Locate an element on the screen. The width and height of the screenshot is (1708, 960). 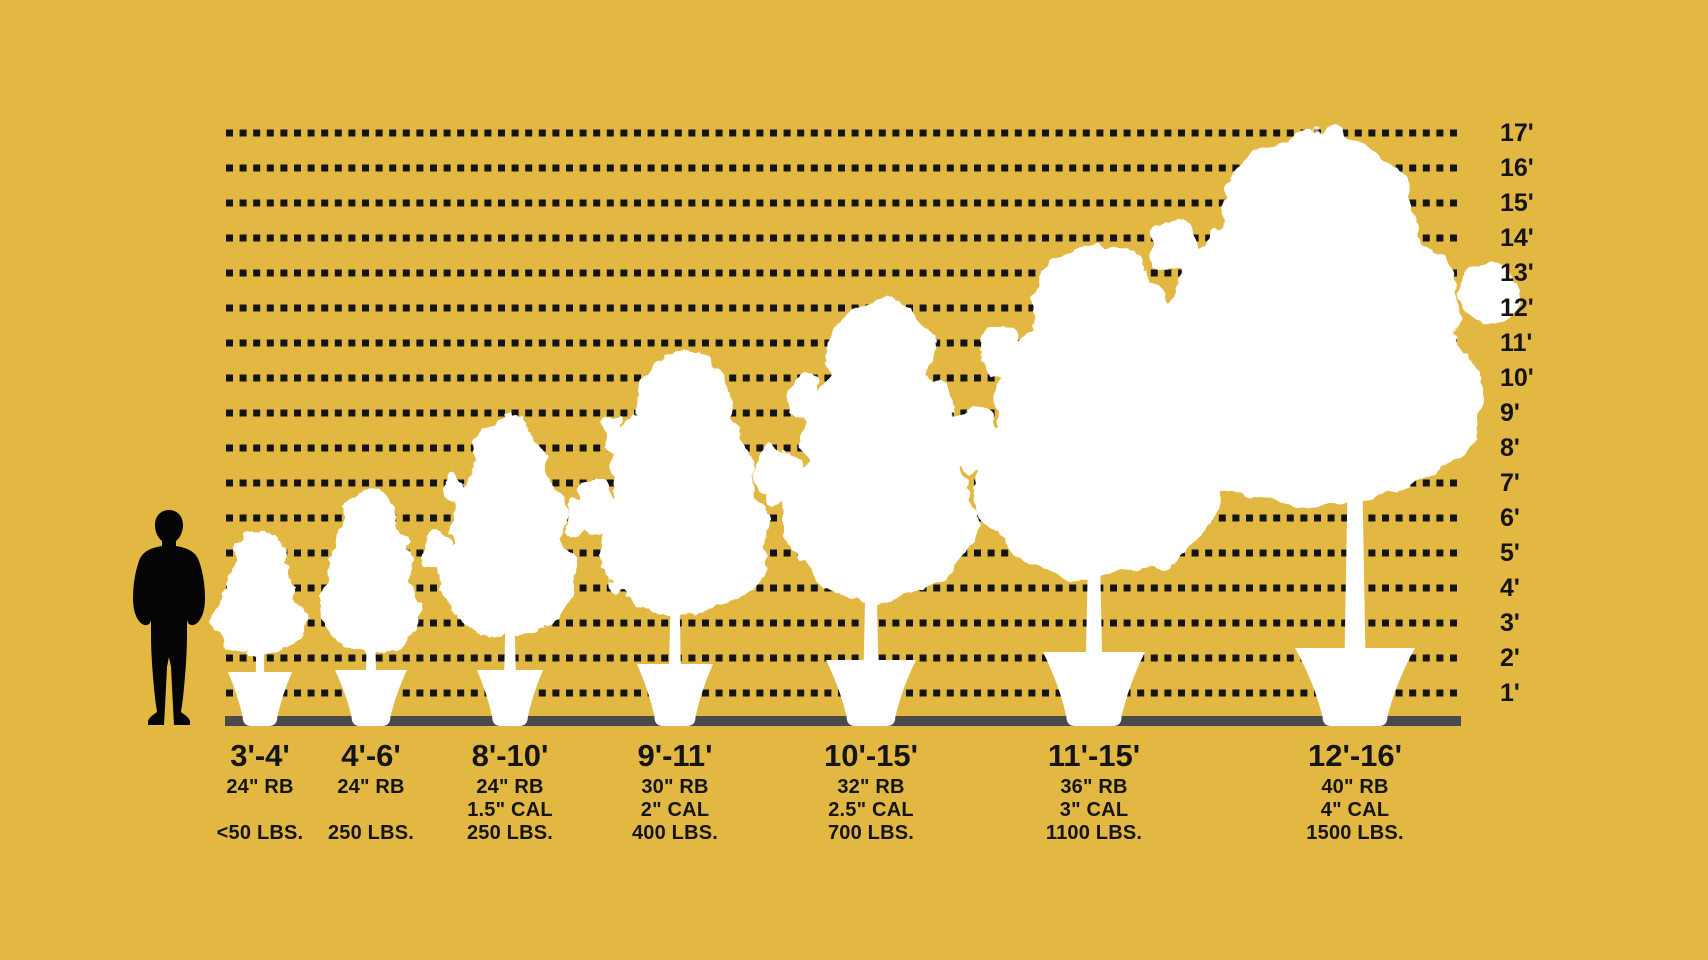
size-range-label: 11'-15' is located at coordinates (1094, 755).